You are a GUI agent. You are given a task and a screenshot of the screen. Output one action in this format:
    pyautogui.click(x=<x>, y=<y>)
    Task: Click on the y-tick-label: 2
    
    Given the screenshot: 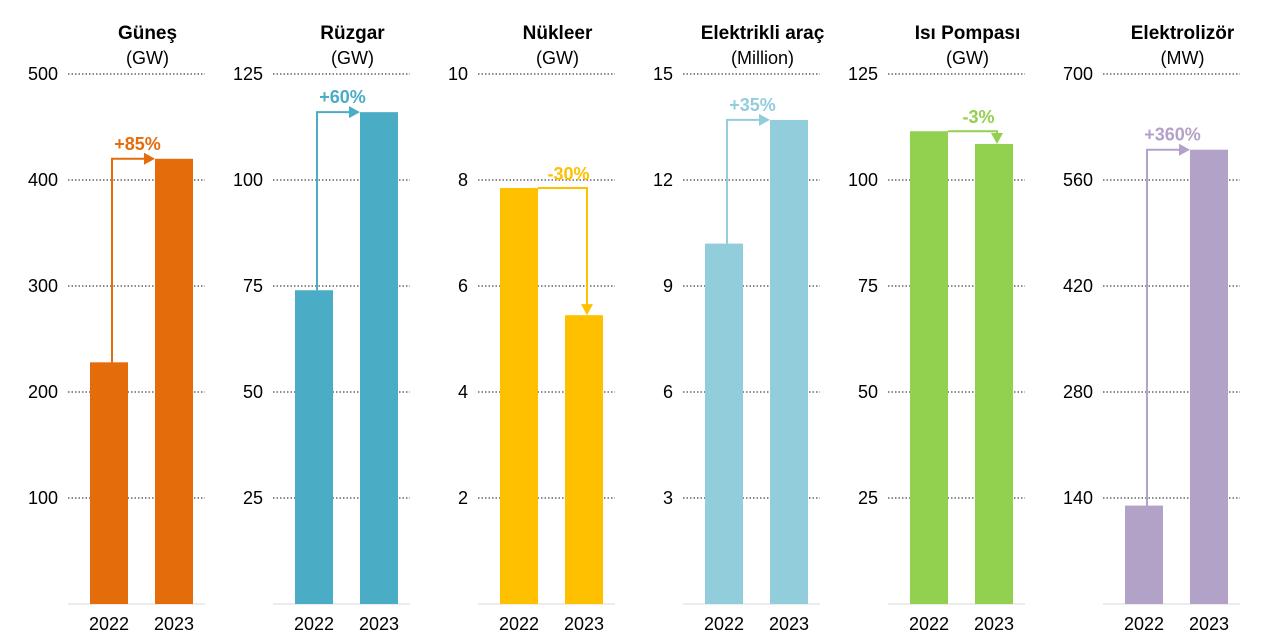 What is the action you would take?
    pyautogui.click(x=463, y=498)
    